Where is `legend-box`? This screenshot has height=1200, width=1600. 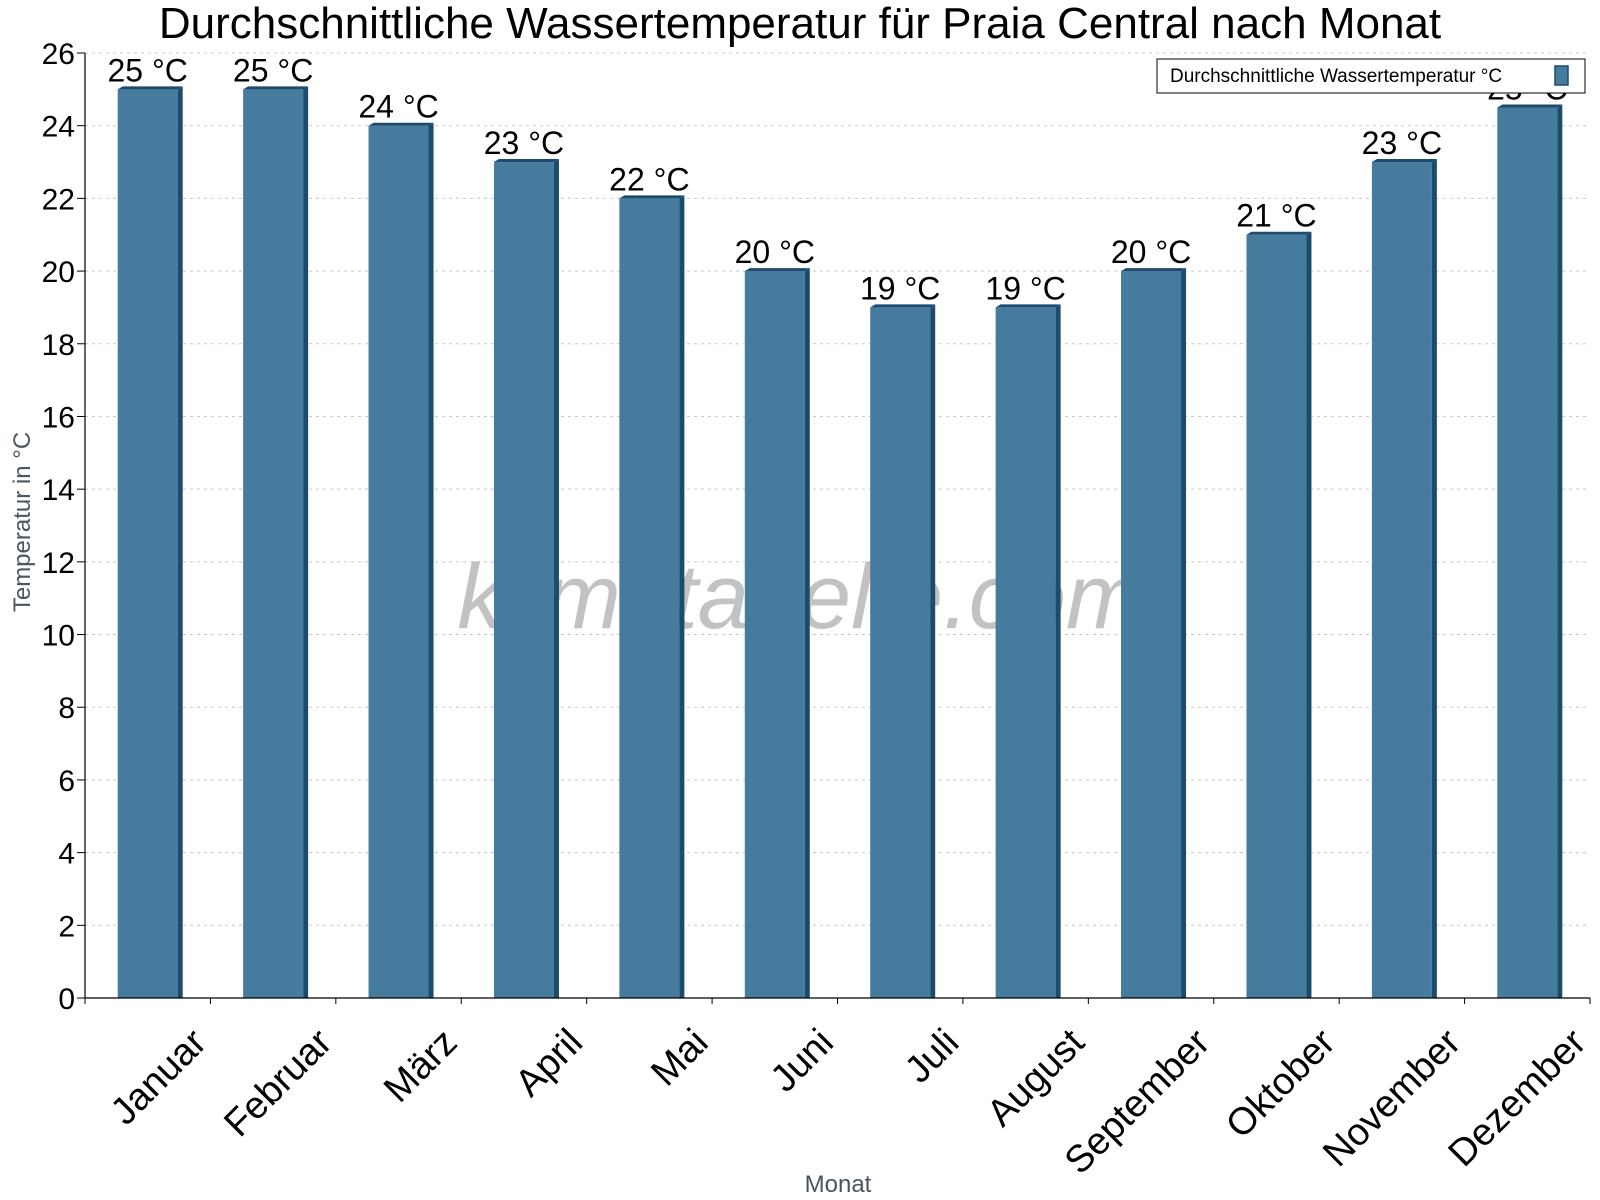 legend-box is located at coordinates (1371, 76).